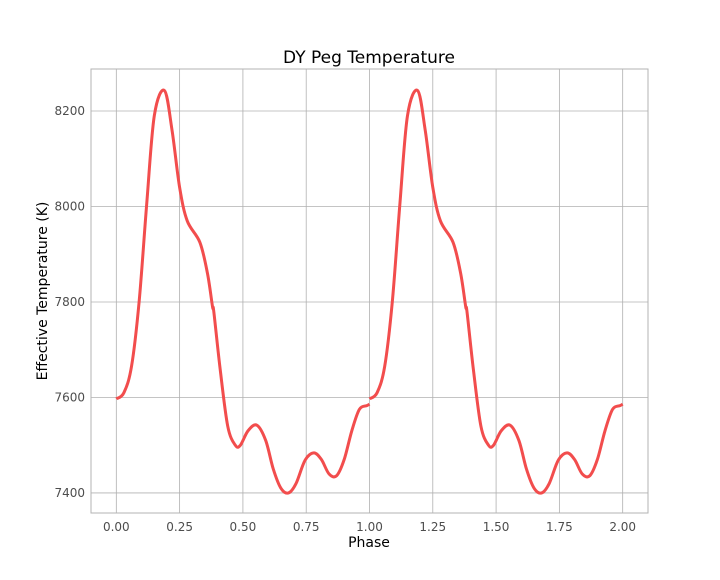 The width and height of the screenshot is (720, 580). I want to click on x-axis-ticks: 0.00 0.25 0.50 0.75 1.00 1.25 1.50 1.75 2.00, so click(369, 527).